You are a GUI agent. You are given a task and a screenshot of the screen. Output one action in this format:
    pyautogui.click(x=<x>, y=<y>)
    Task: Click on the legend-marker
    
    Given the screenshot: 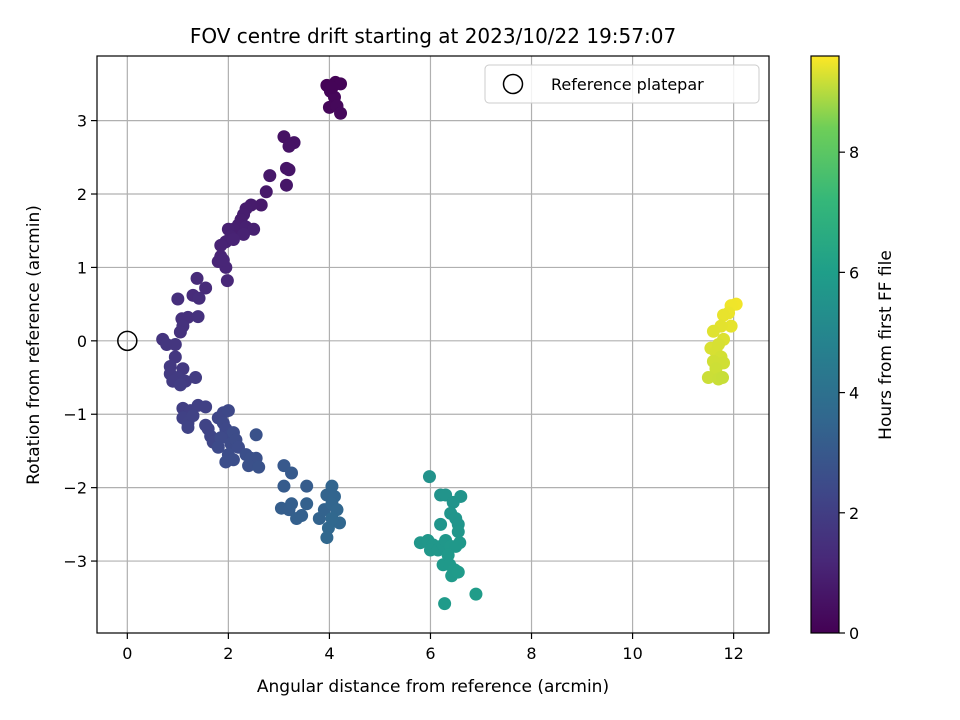 What is the action you would take?
    pyautogui.click(x=513, y=84)
    